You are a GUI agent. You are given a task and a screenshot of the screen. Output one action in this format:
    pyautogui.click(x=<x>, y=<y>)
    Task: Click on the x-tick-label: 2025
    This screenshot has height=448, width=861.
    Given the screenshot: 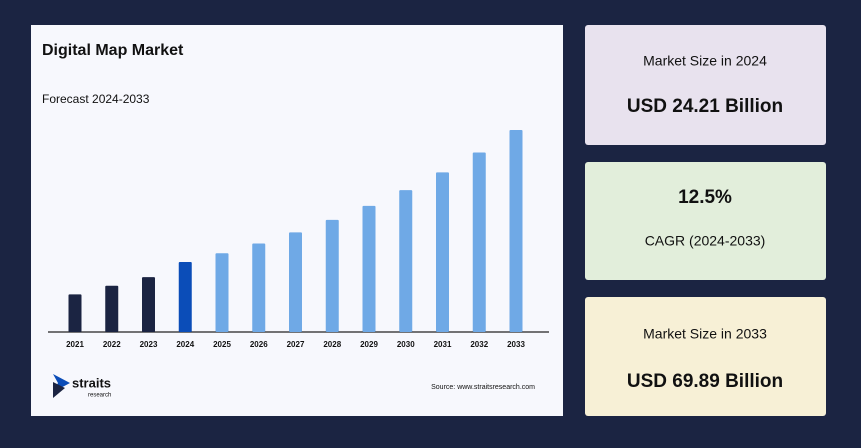 What is the action you would take?
    pyautogui.click(x=222, y=344)
    